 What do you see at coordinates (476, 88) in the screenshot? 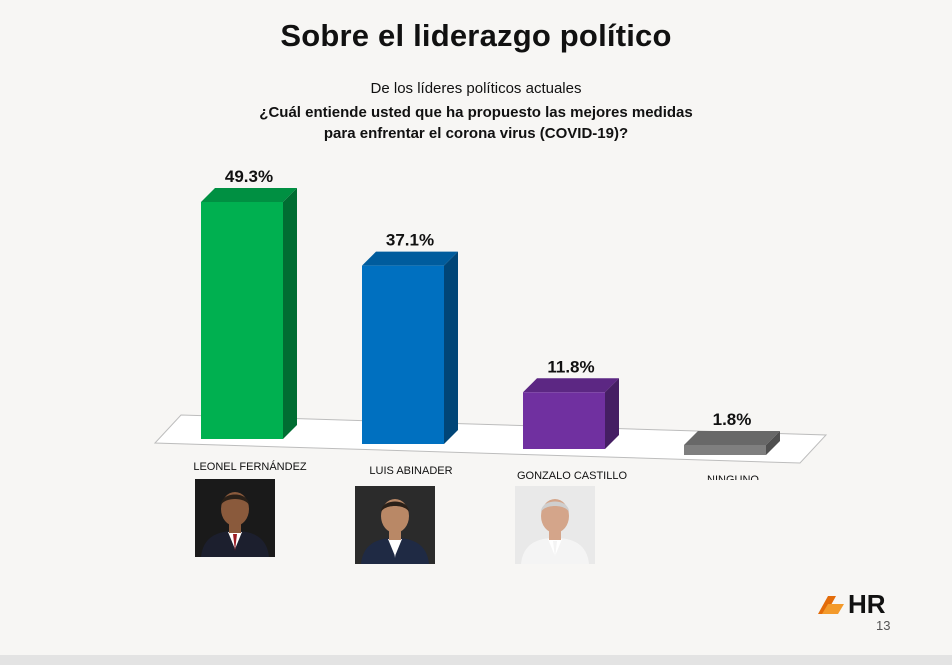
I see `chart-subtitle: De los líderes políticos actuales` at bounding box center [476, 88].